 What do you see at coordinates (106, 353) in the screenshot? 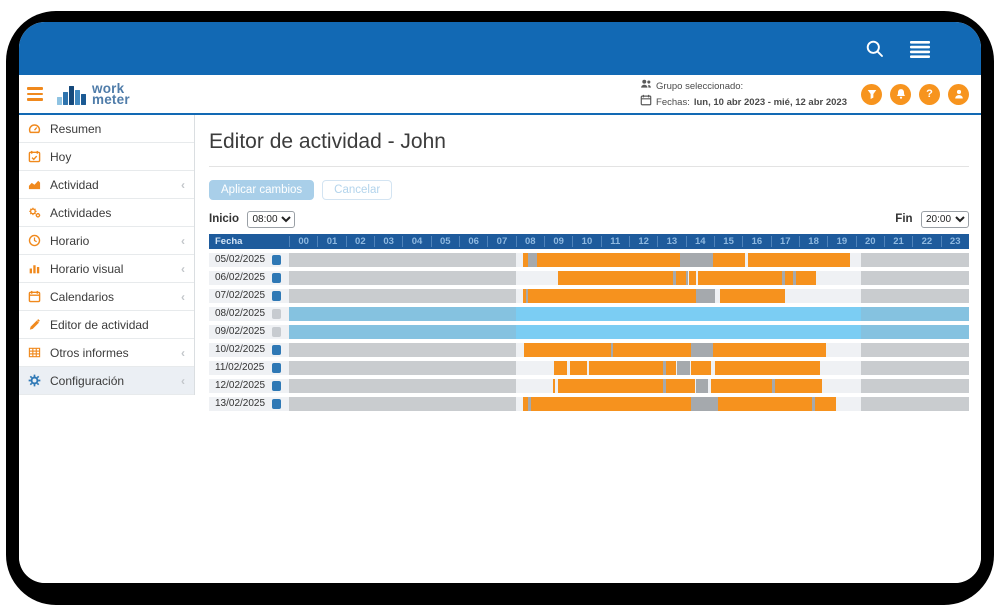
I see `sidebar-item-otros-informes: Otros informes ‹` at bounding box center [106, 353].